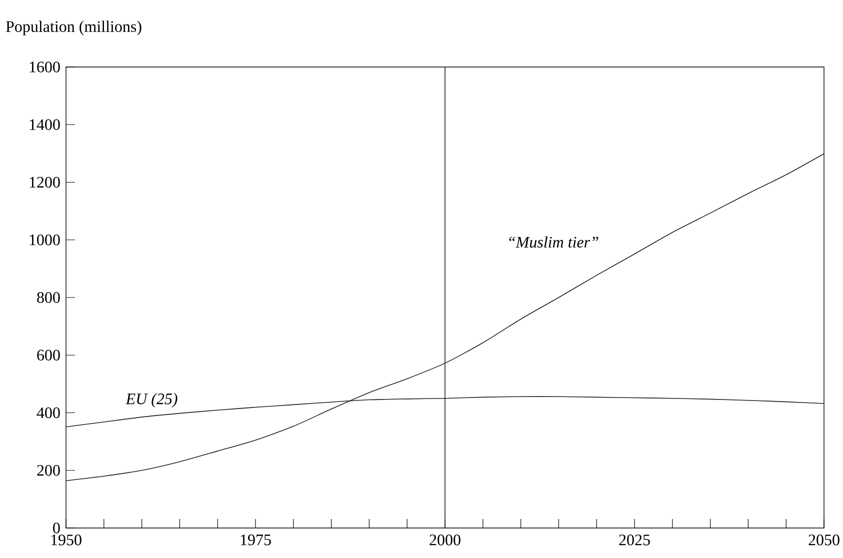 The image size is (843, 558). What do you see at coordinates (445, 540) in the screenshot?
I see `x-tick-label: 2000` at bounding box center [445, 540].